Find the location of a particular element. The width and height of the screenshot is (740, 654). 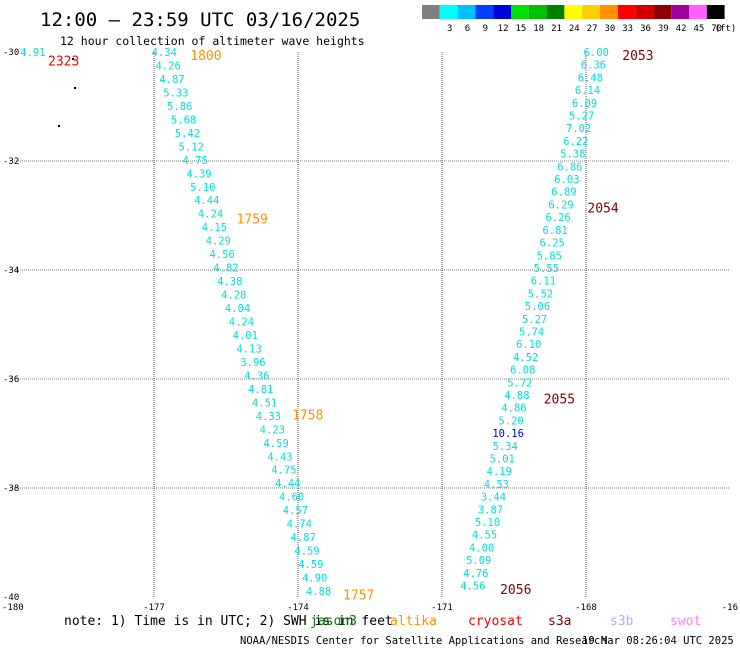

wave-height-label: 4.55 is located at coordinates (484, 536).